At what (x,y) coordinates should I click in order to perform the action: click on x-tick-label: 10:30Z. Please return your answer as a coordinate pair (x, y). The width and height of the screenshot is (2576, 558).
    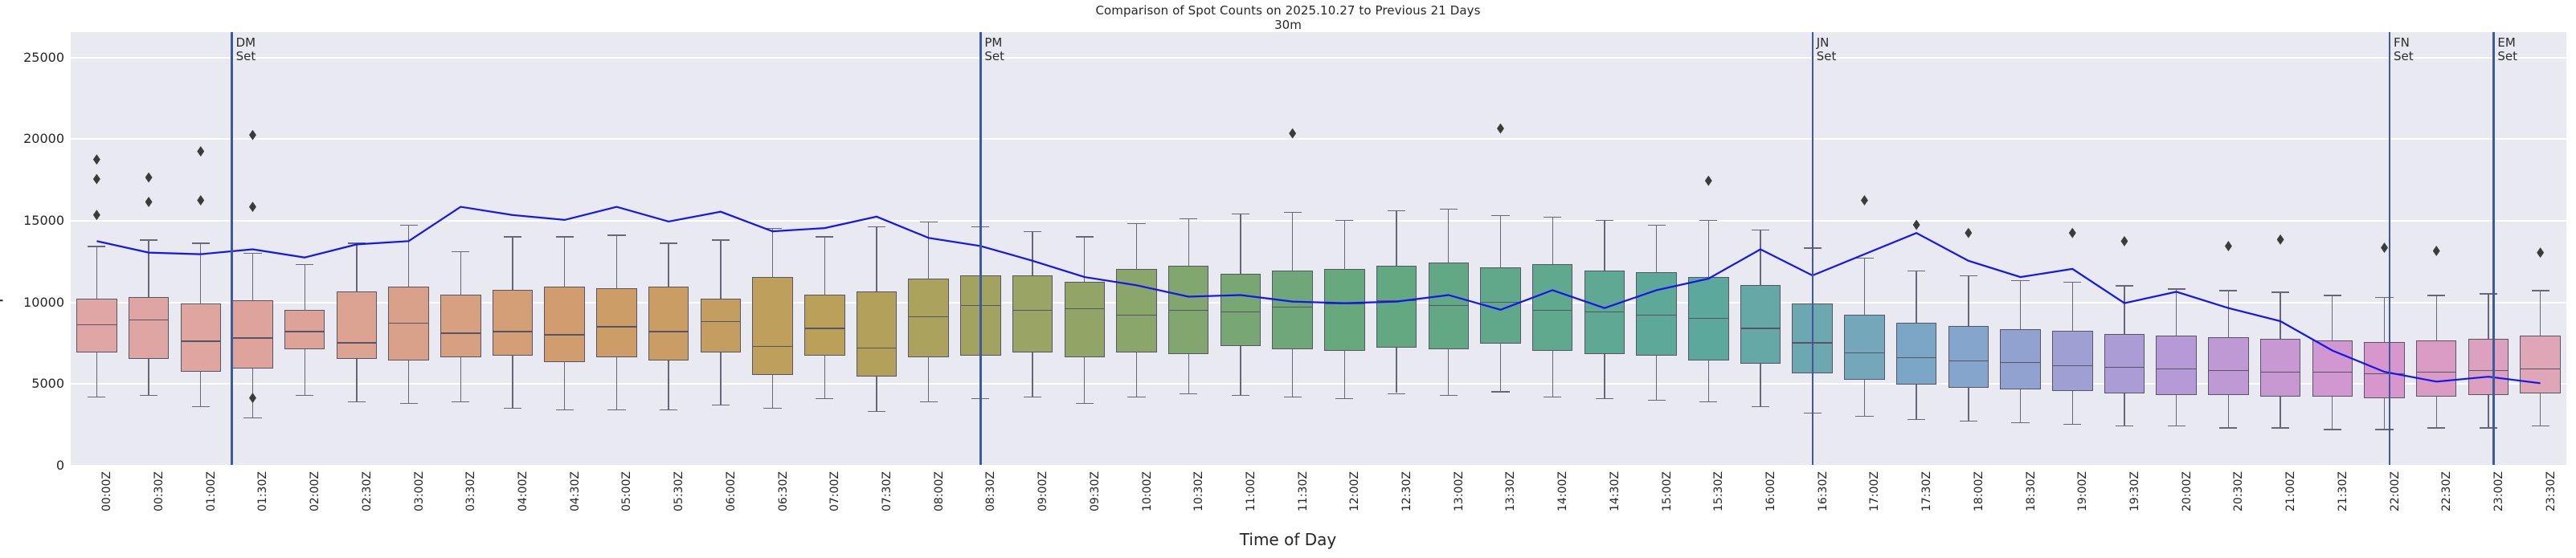
    Looking at the image, I should click on (1199, 491).